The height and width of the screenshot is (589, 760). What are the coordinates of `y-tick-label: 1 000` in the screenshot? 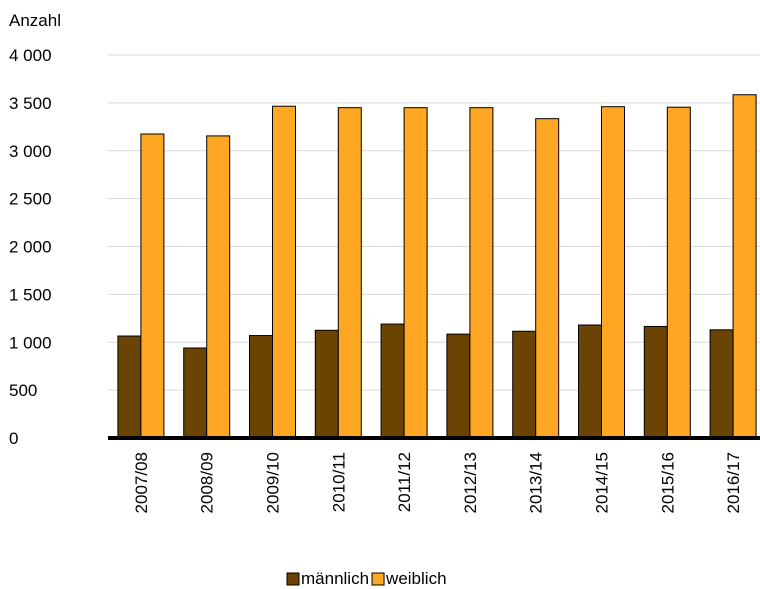 It's located at (30, 342).